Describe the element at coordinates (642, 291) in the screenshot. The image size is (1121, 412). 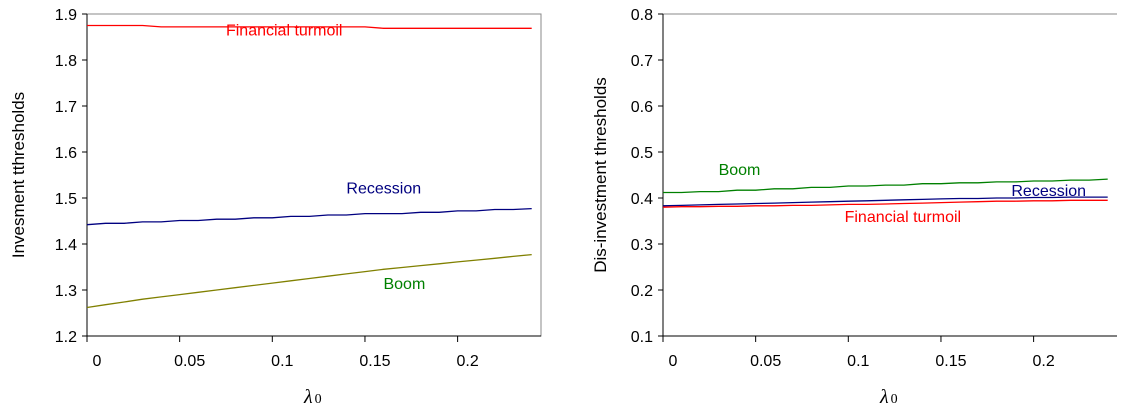
I see `y-tick-label: 0.2` at that location.